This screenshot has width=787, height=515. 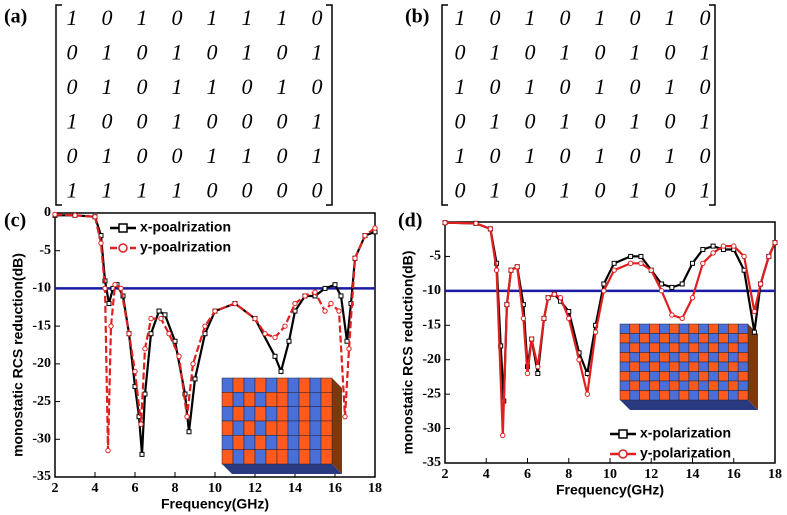 What do you see at coordinates (445, 474) in the screenshot?
I see `x-tick-label: 2` at bounding box center [445, 474].